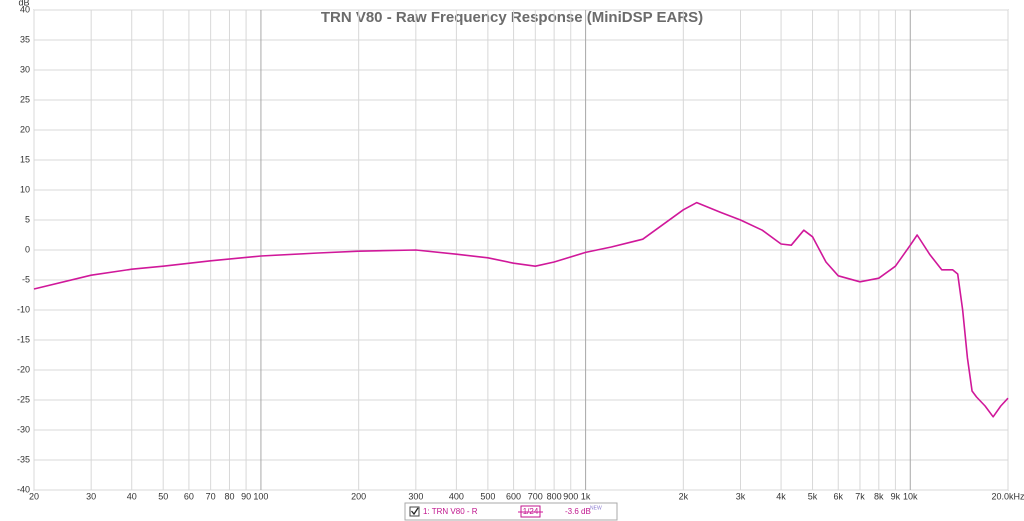 This screenshot has height=521, width=1024. Describe the element at coordinates (27, 219) in the screenshot. I see `y-tick-label: 5` at that location.